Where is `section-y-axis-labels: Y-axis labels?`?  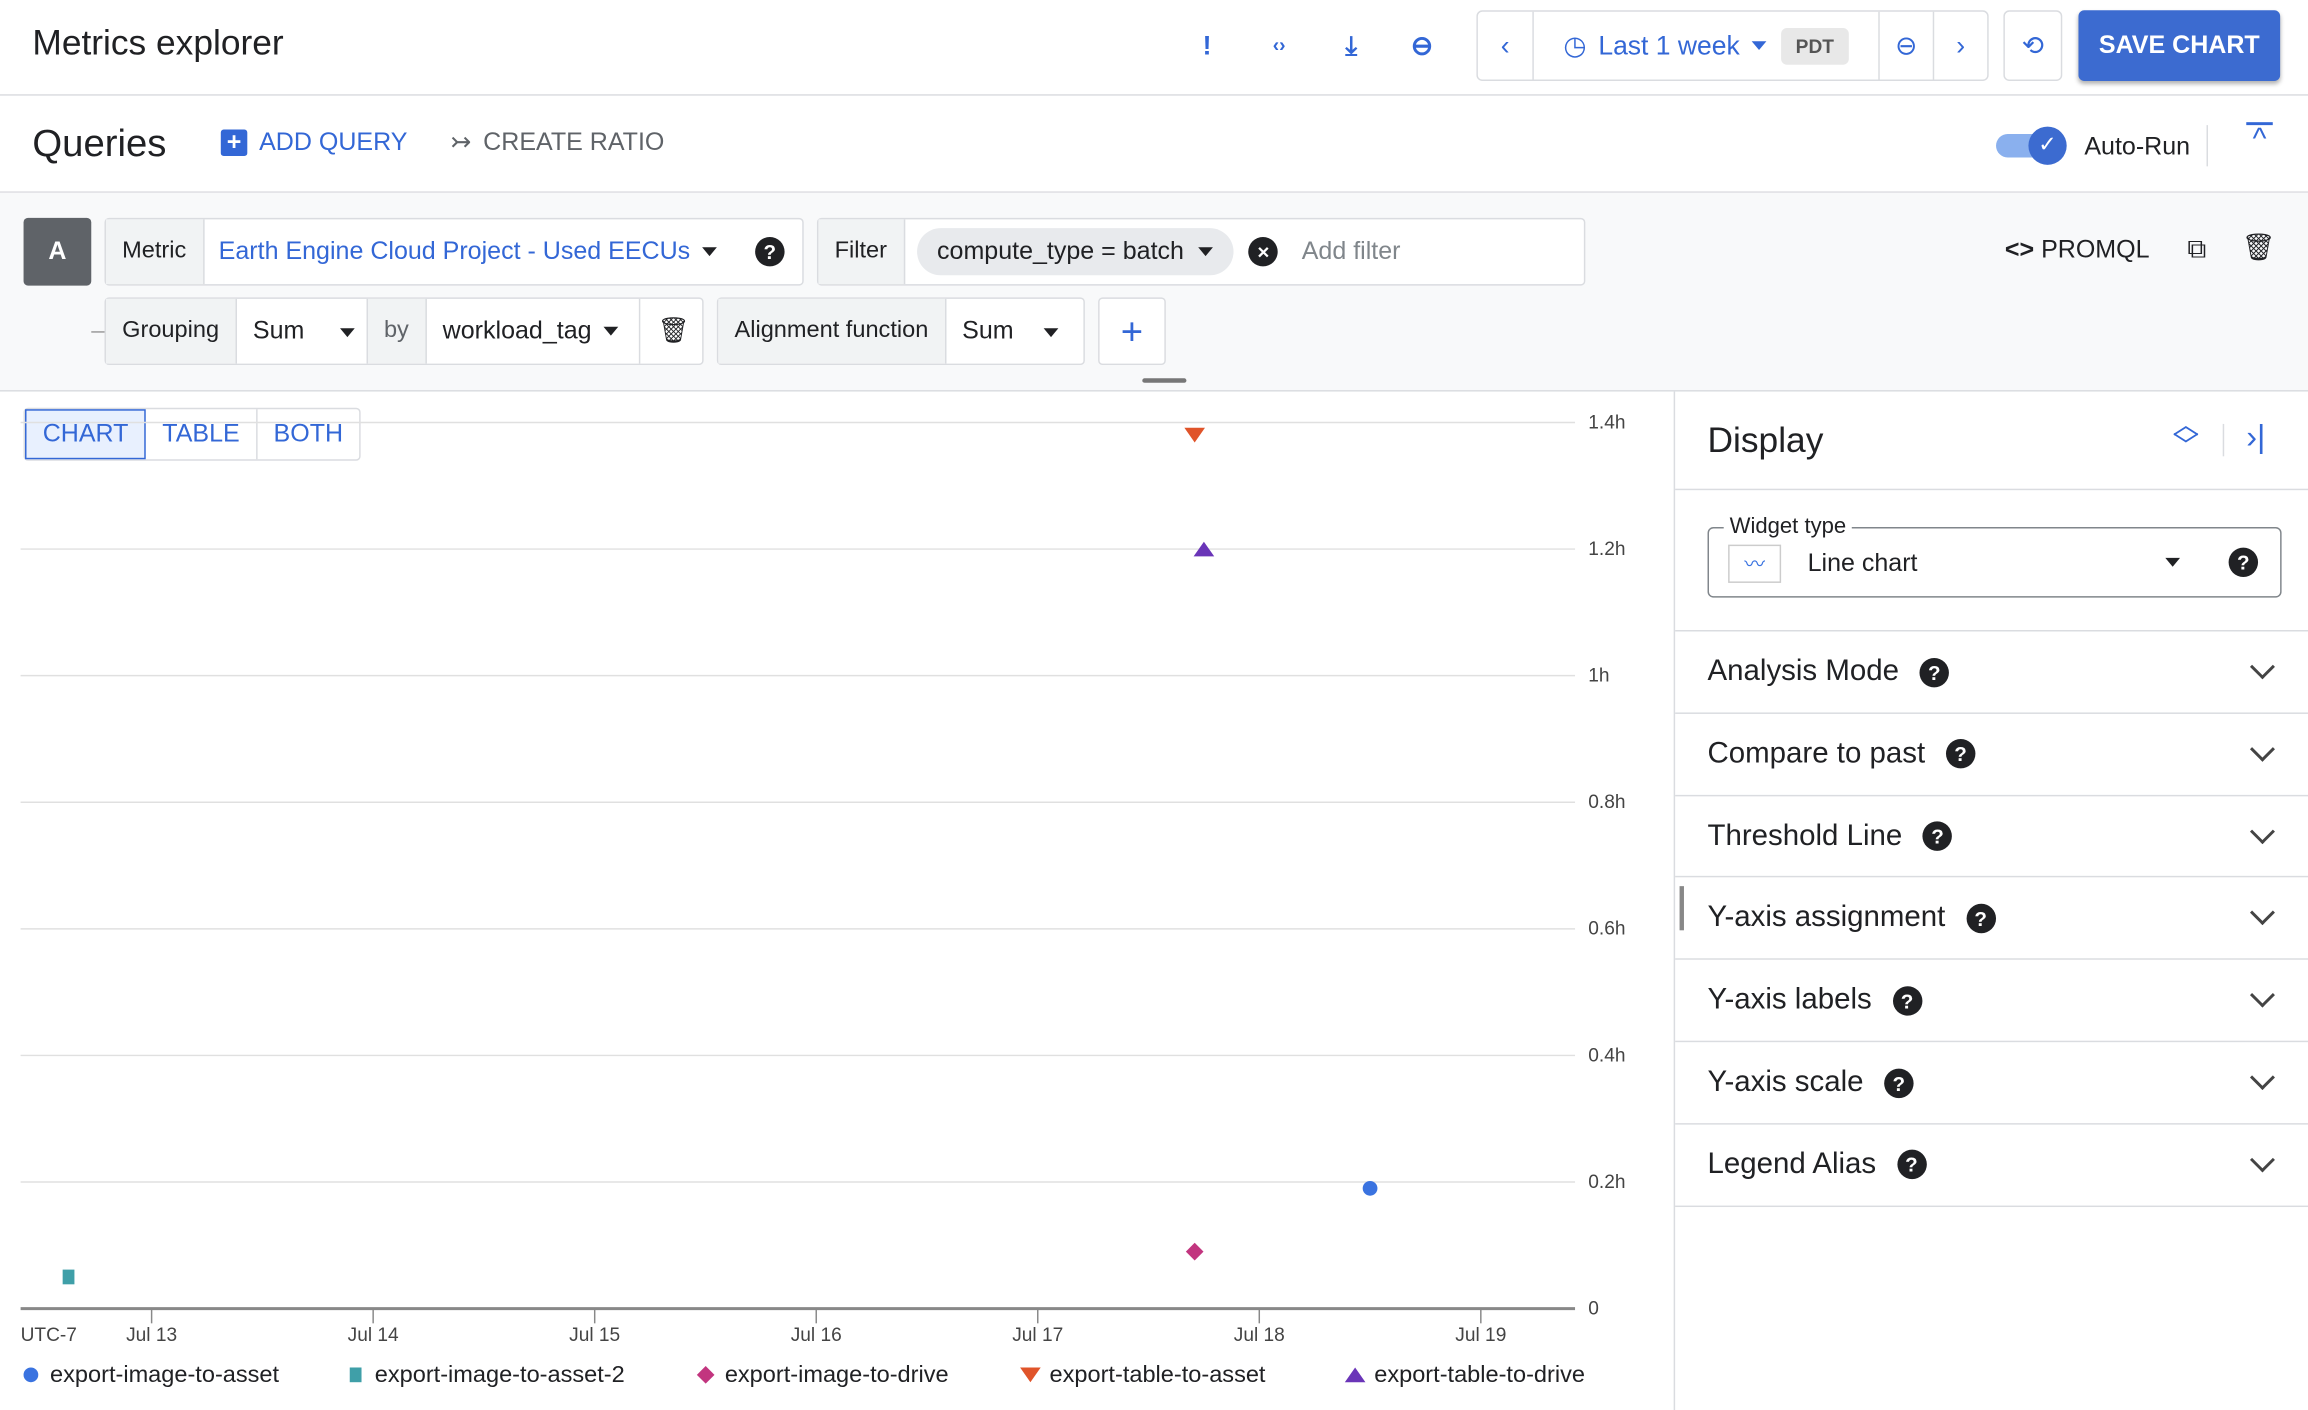
section-y-axis-labels: Y-axis labels? is located at coordinates (1991, 999).